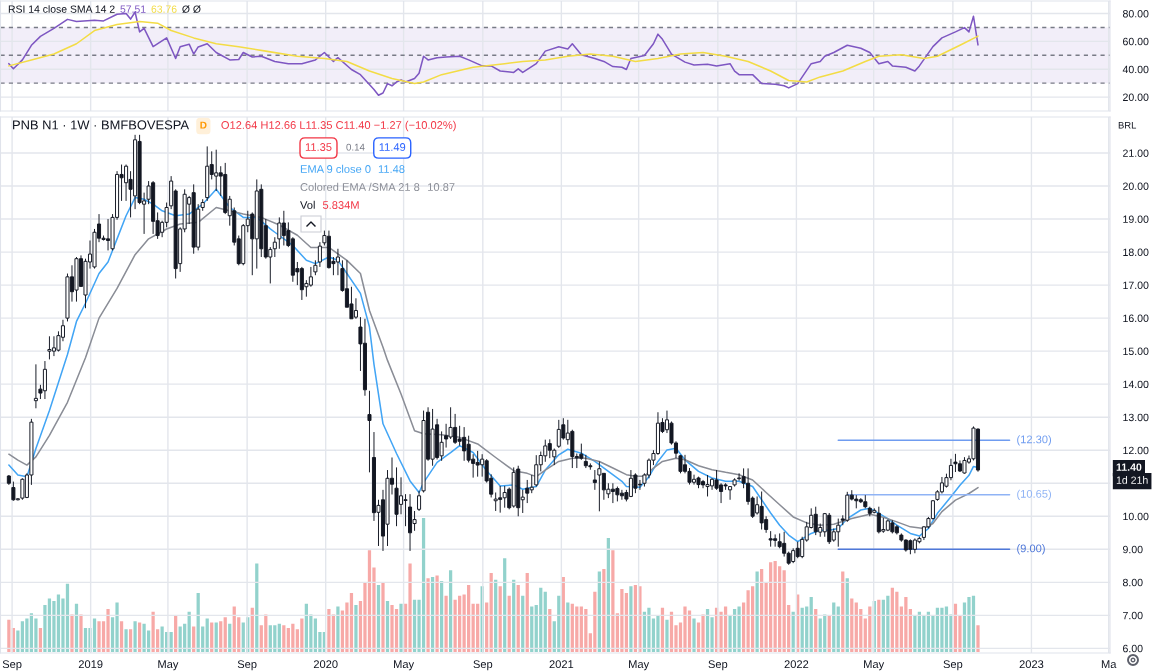 The width and height of the screenshot is (1156, 671). I want to click on annotation: 11.49, so click(392, 147).